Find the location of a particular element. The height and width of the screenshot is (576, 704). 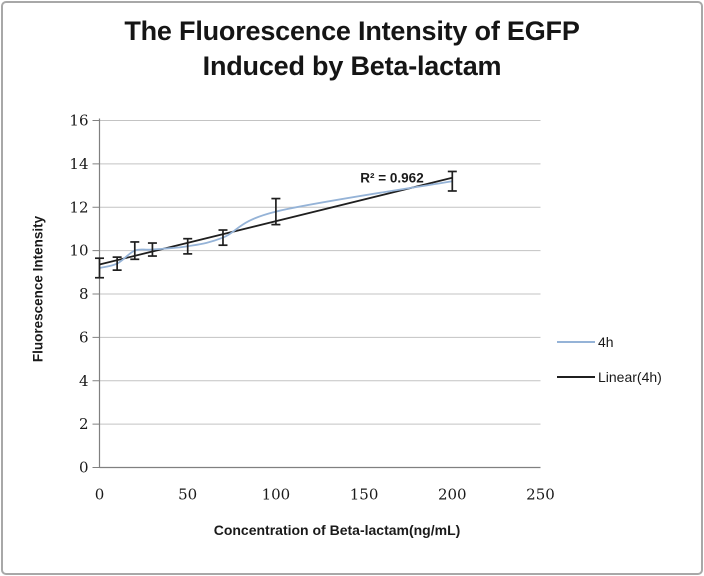

legend-label: 4h is located at coordinates (606, 342).